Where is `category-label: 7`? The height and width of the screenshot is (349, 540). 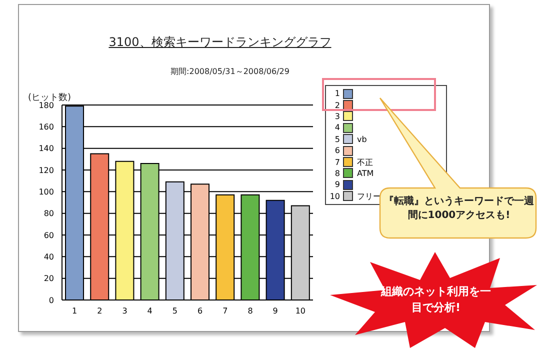
category-label: 7 is located at coordinates (337, 162).